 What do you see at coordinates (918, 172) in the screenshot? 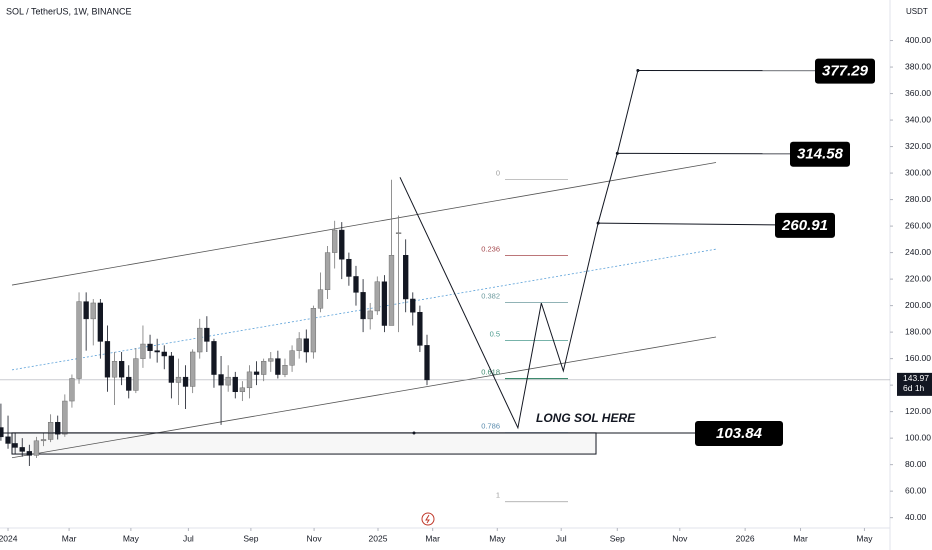
I see `y-tick-label: 300.00` at bounding box center [918, 172].